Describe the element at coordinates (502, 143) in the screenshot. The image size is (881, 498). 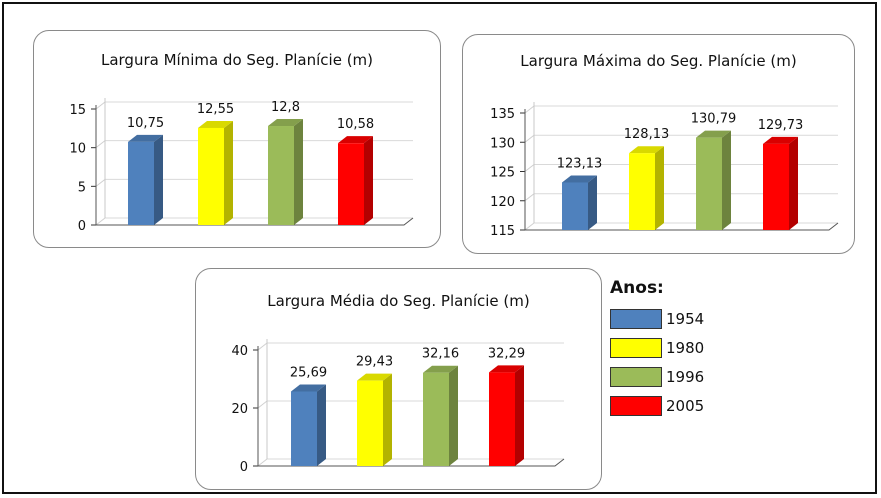
I see `y-tick-label: 130` at that location.